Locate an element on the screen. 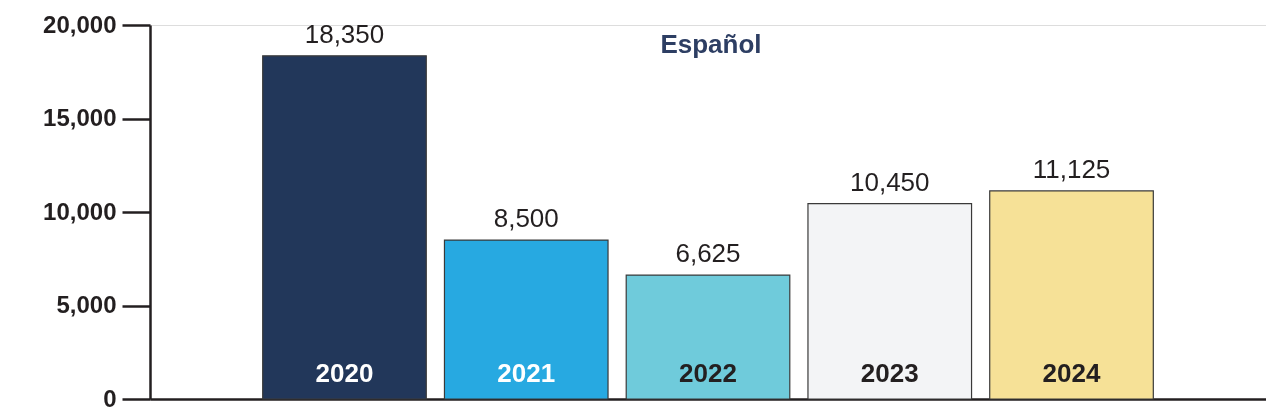 The height and width of the screenshot is (411, 1266). chart-title: Español is located at coordinates (711, 44).